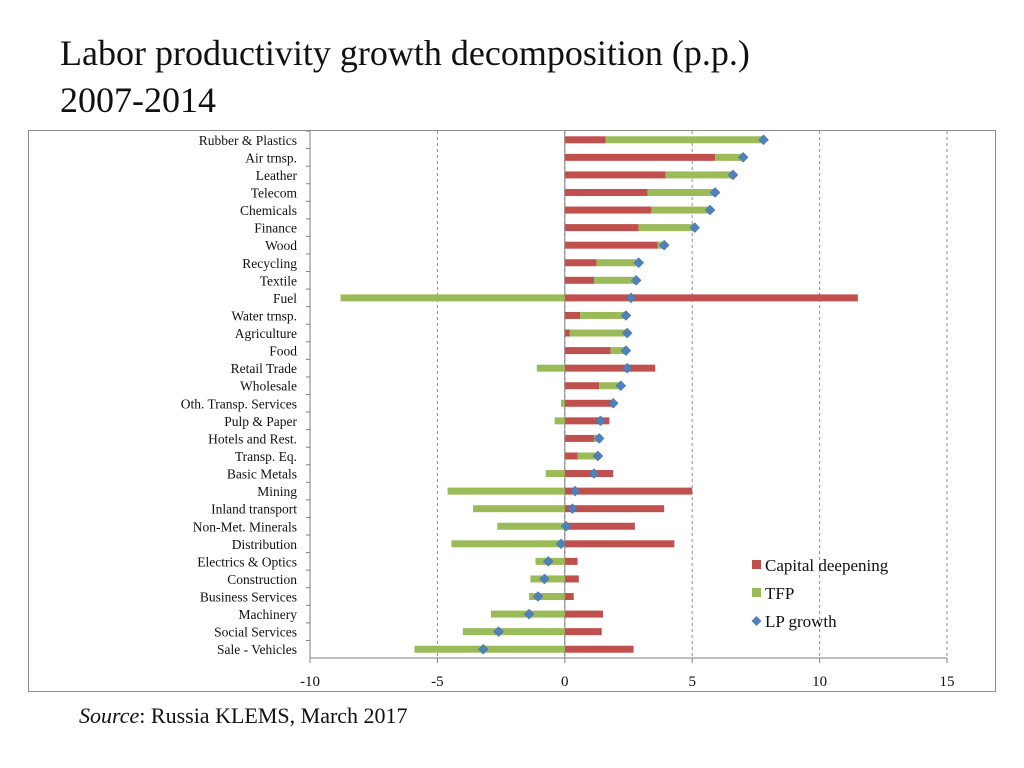  I want to click on legend-lp-swatch, so click(756, 621).